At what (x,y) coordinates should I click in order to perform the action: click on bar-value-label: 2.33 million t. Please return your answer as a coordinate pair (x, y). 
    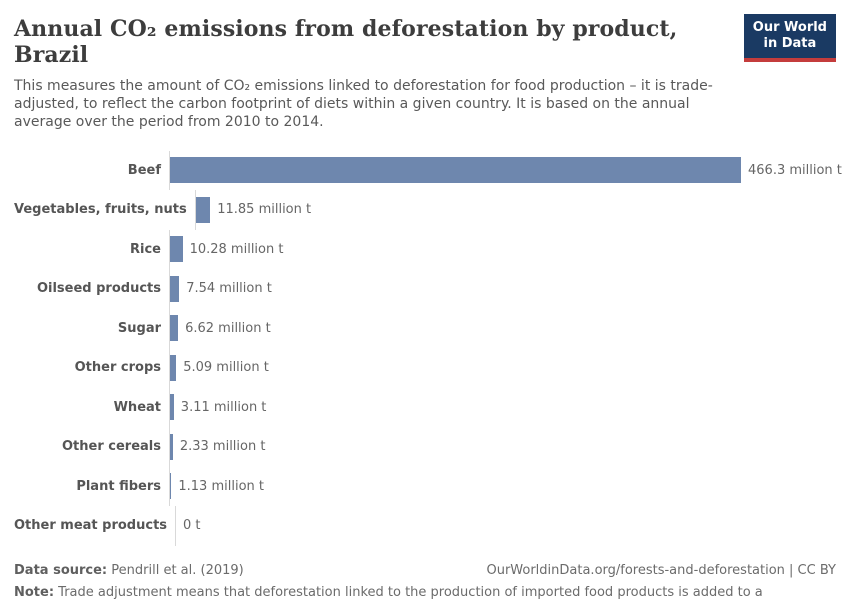
    Looking at the image, I should click on (222, 447).